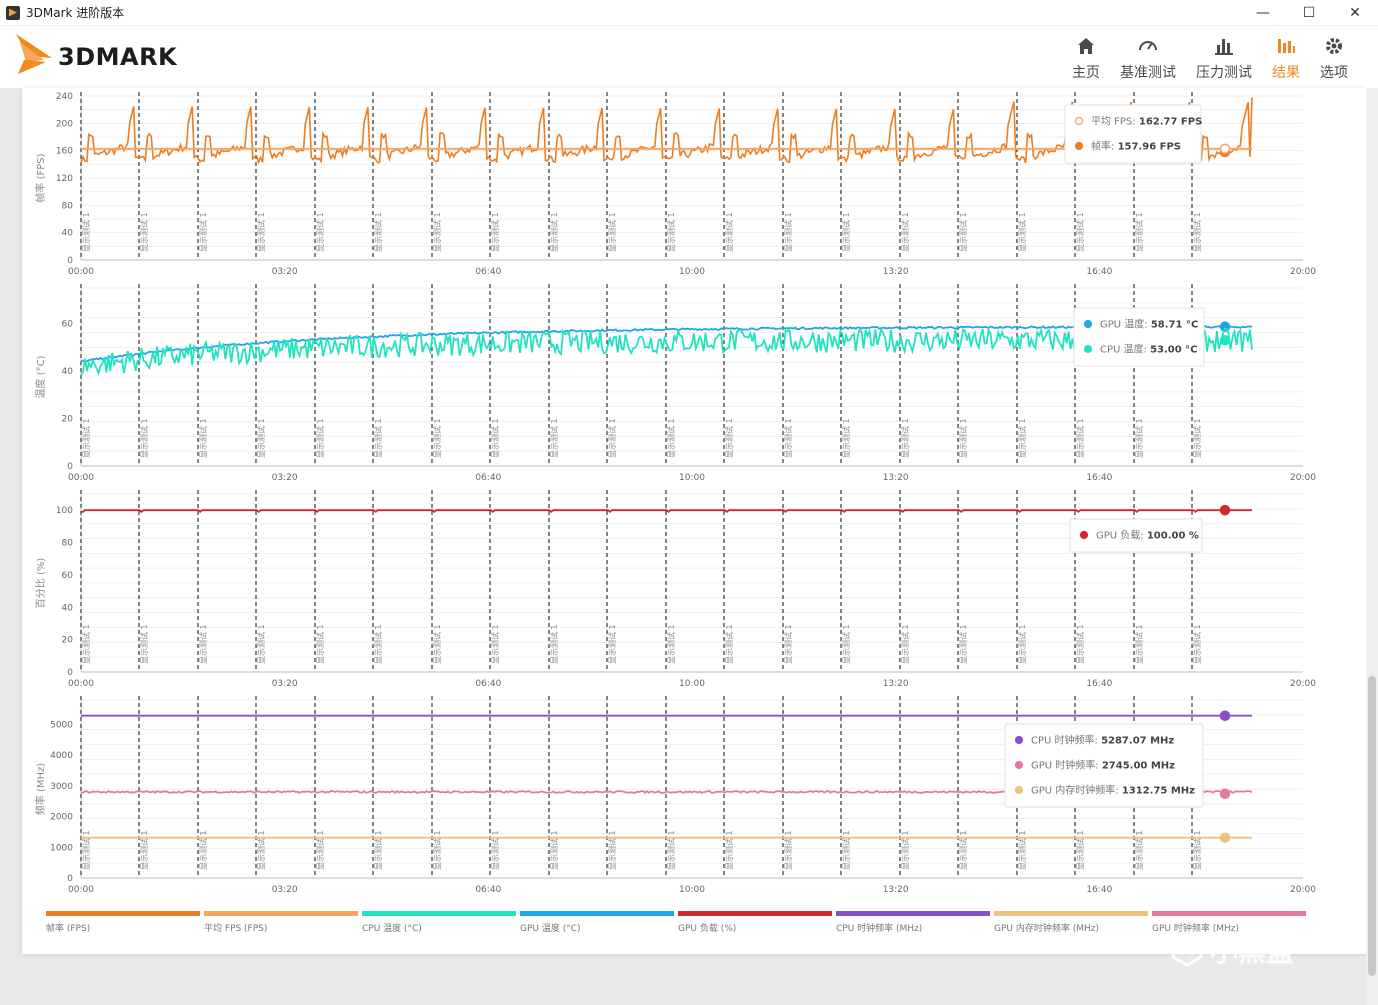 The width and height of the screenshot is (1378, 1005). What do you see at coordinates (64, 179) in the screenshot?
I see `y-tick-label: 120` at bounding box center [64, 179].